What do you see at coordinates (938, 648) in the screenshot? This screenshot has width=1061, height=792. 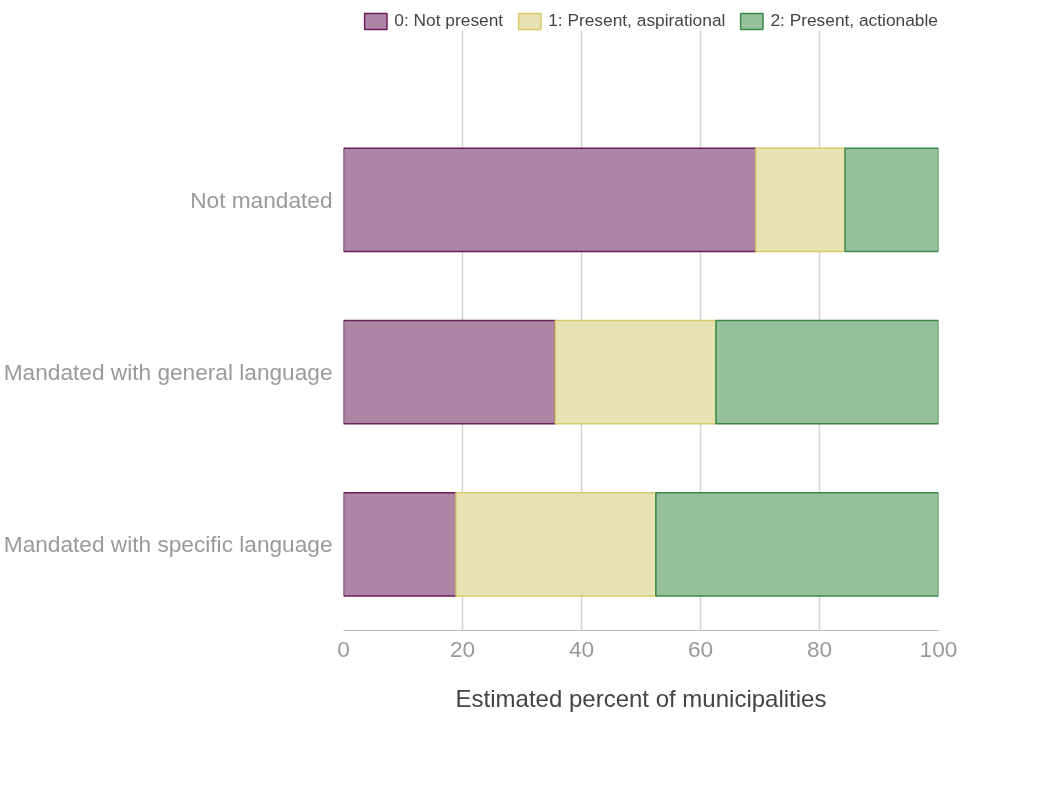 I see `x-tick-label: 100` at bounding box center [938, 648].